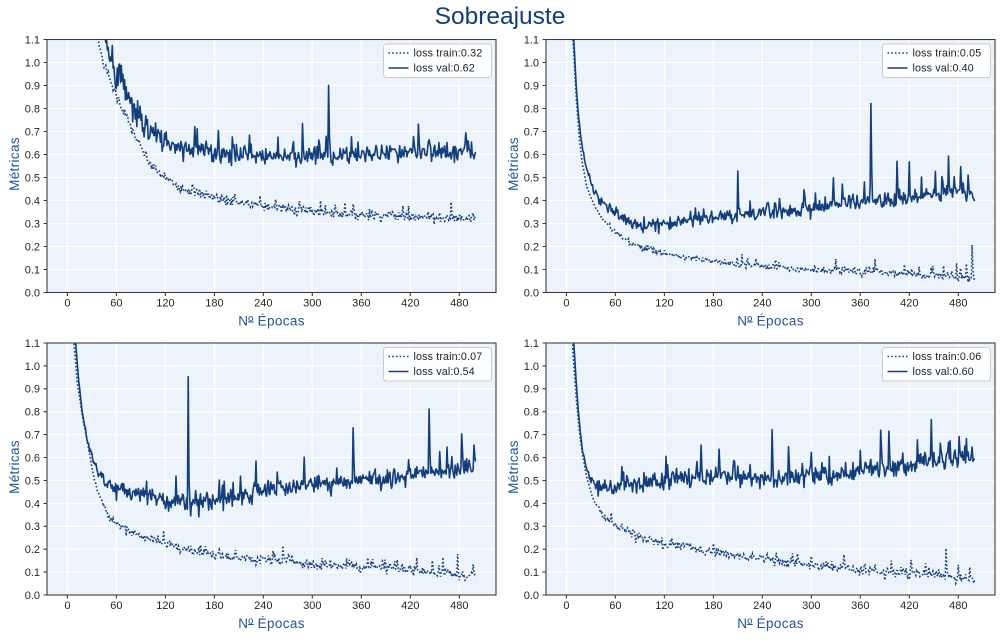  I want to click on svg-text: loss val:0.60, so click(943, 372).